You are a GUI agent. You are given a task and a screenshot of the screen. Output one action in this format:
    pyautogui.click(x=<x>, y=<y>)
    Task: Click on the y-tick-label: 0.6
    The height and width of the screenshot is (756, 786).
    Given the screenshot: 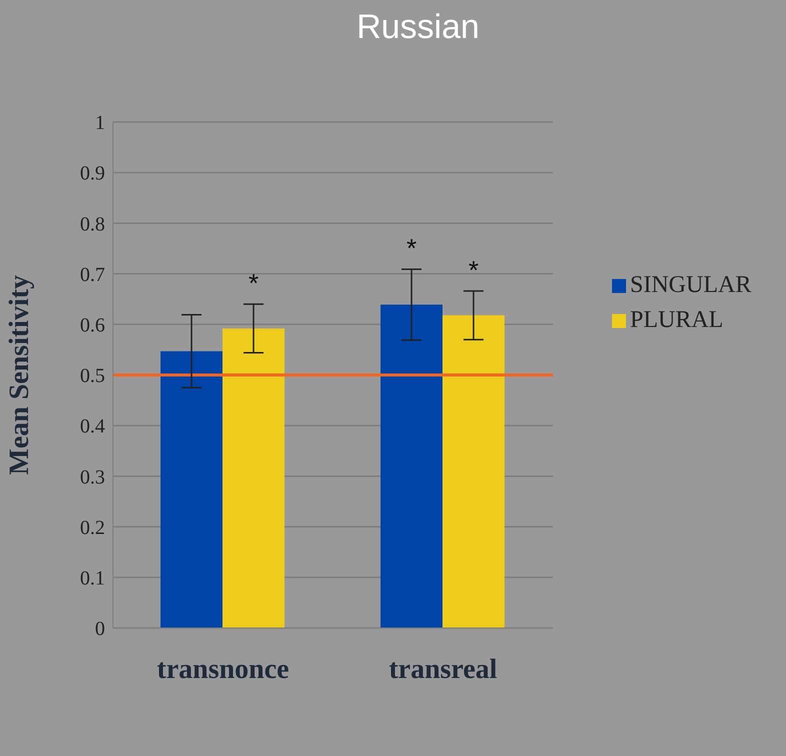 What is the action you would take?
    pyautogui.click(x=92, y=325)
    